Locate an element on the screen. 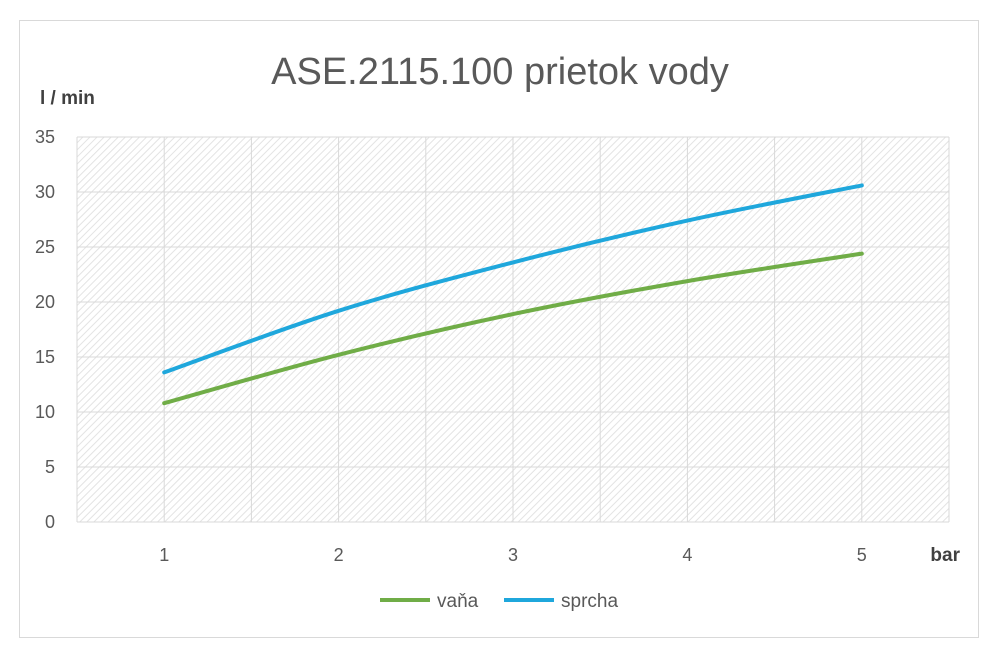 The height and width of the screenshot is (658, 1000). y-tick-label: 10 is located at coordinates (45, 412).